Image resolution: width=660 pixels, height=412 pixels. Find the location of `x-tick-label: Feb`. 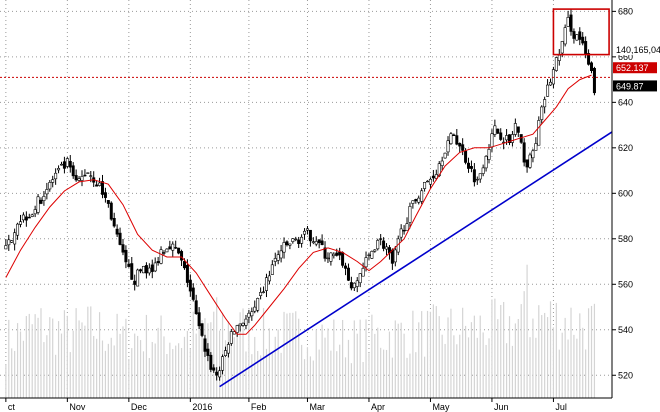

x-tick-label: Feb is located at coordinates (259, 407).